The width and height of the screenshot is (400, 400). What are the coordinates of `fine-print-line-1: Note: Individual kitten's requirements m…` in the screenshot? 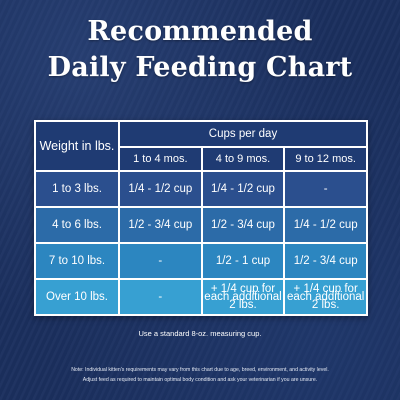 It's located at (200, 370).